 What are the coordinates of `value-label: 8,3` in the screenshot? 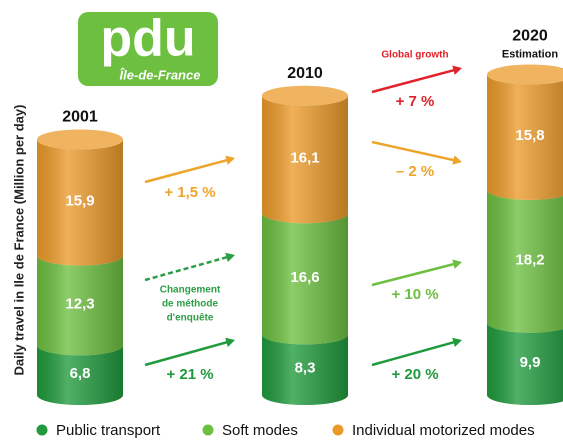 It's located at (305, 368).